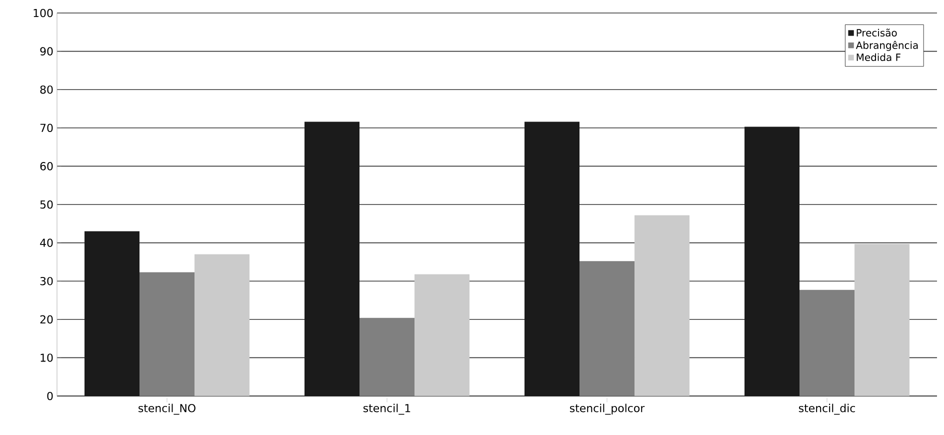 The image size is (944, 435). Describe the element at coordinates (826, 409) in the screenshot. I see `x-tick-label: stencil_dic` at that location.